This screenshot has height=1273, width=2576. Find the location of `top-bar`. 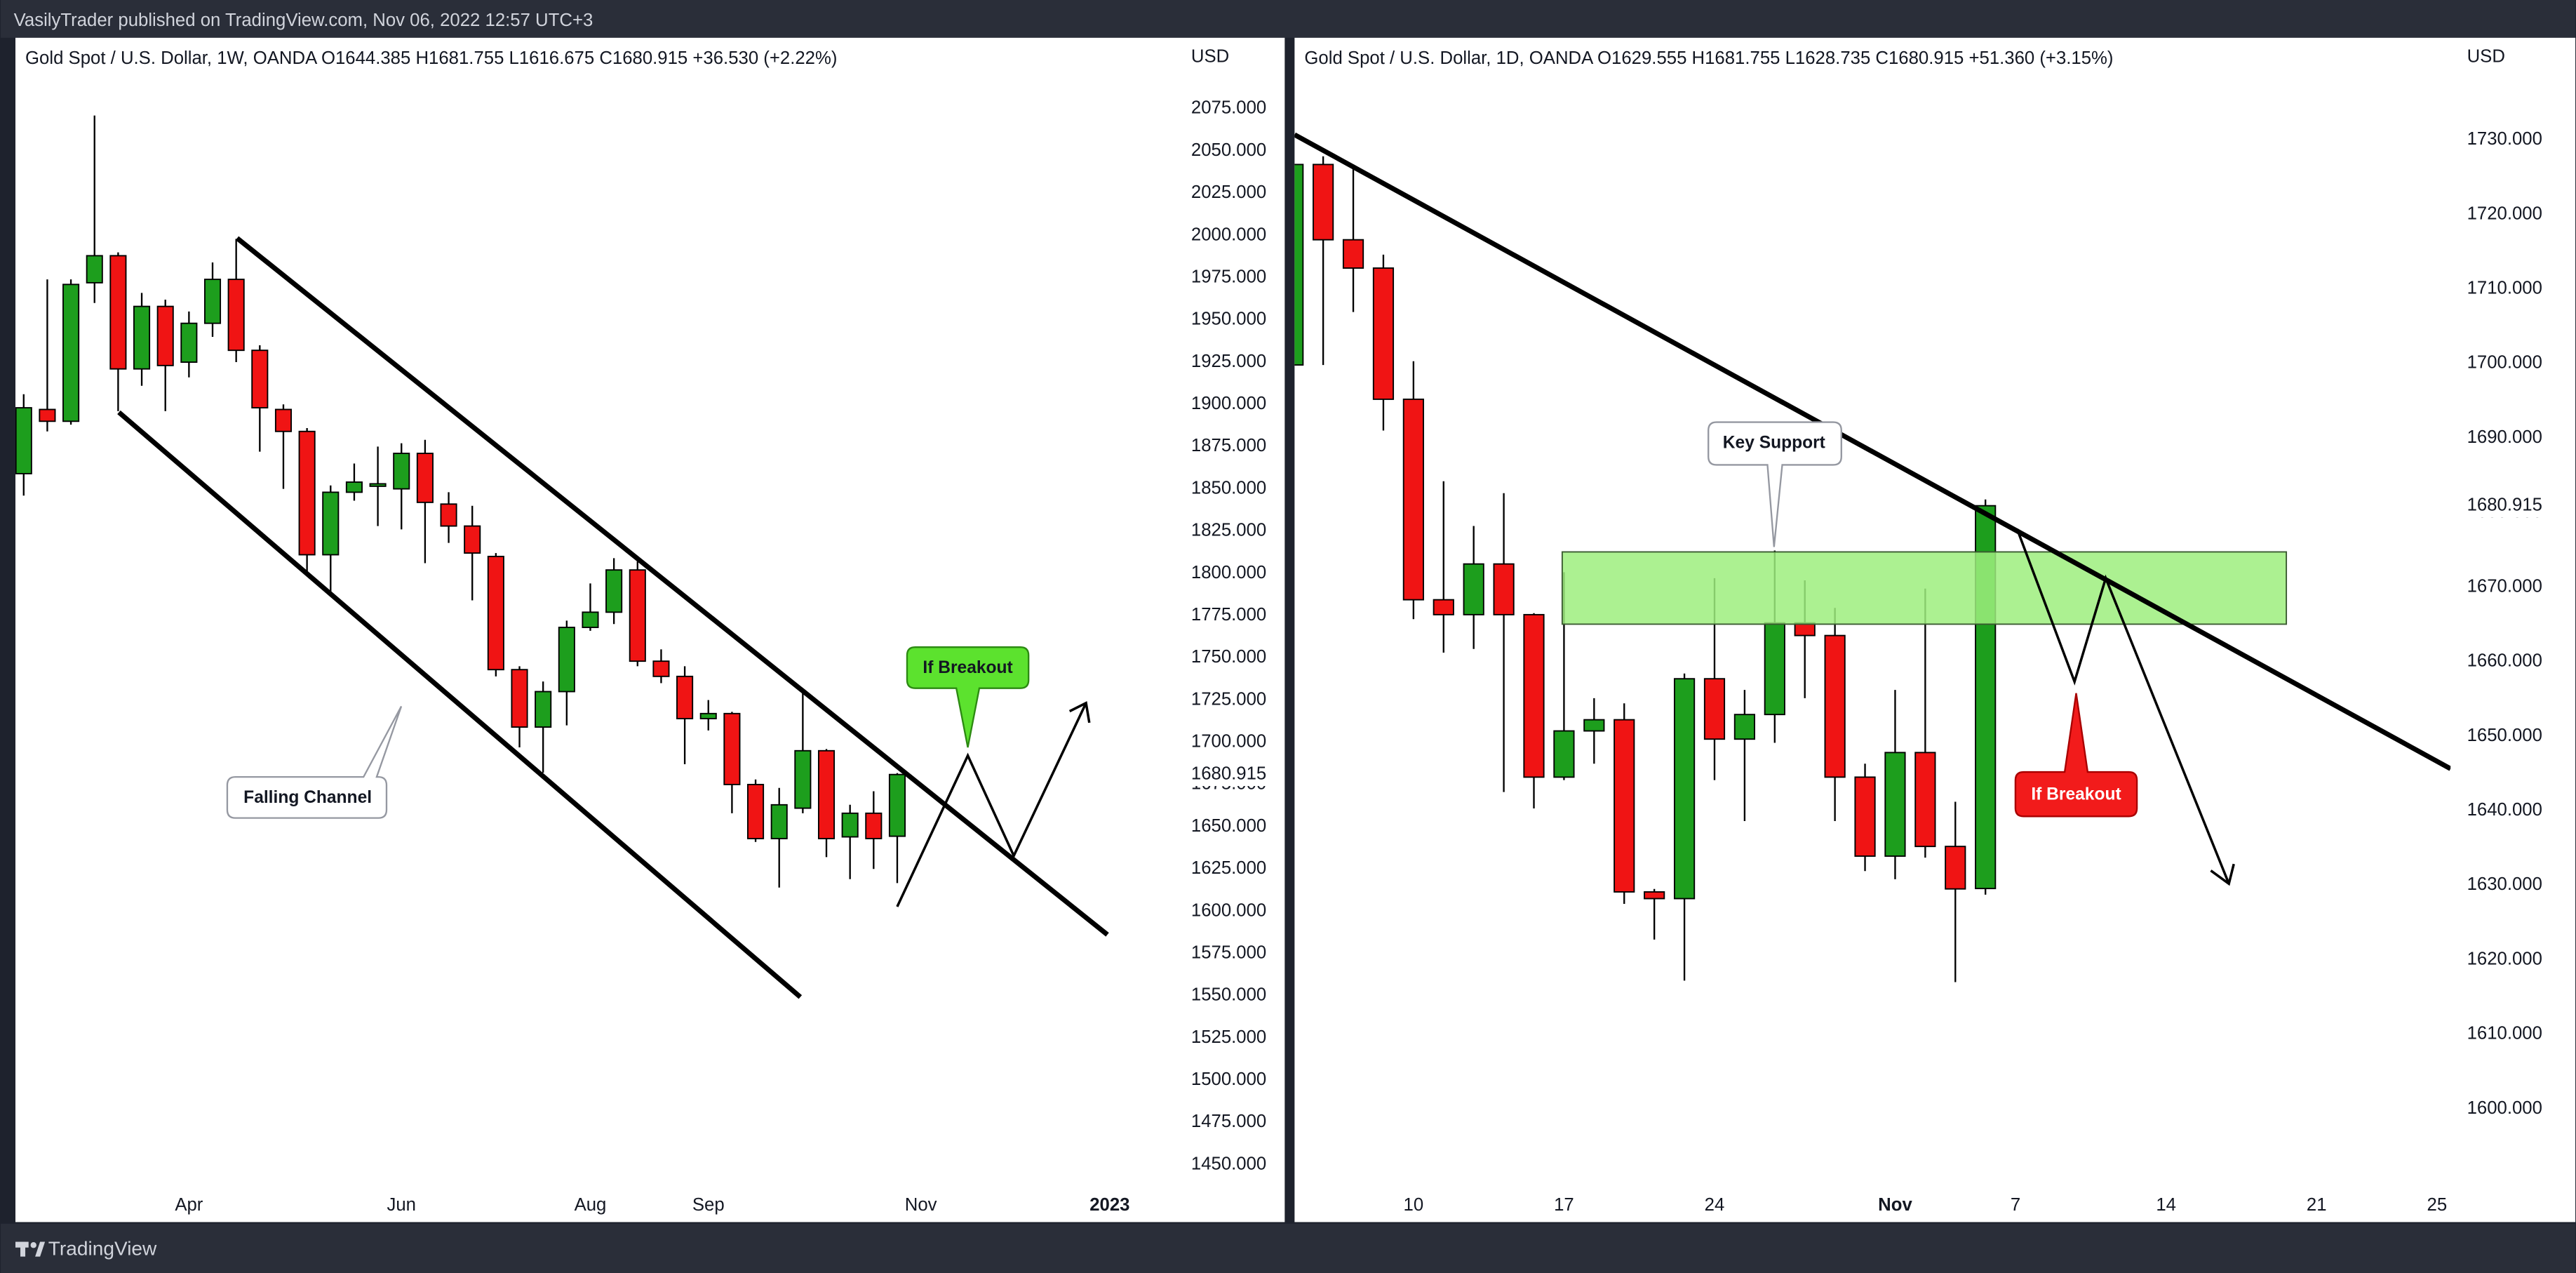

top-bar is located at coordinates (1288, 19).